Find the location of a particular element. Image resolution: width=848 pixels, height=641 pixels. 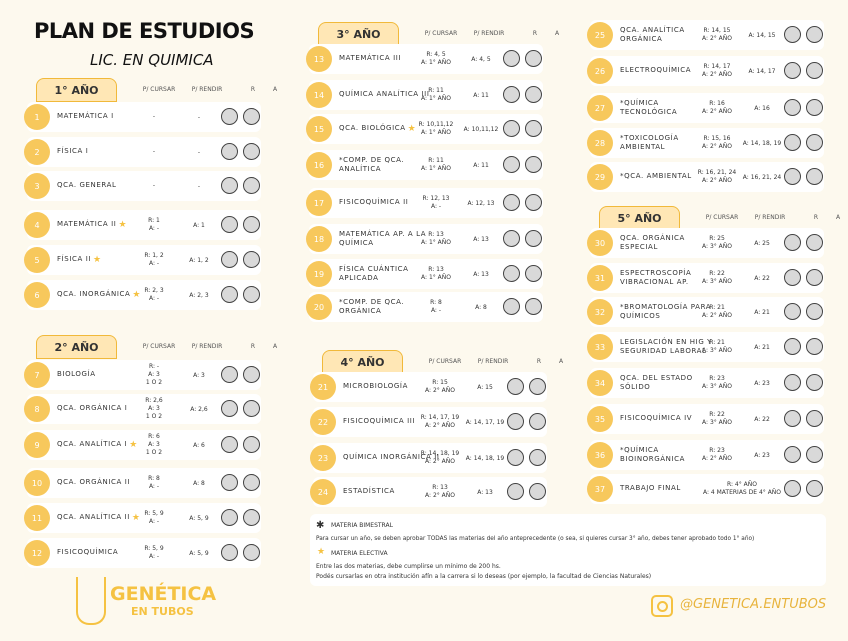

requirement-rendir: A: 5, 9 is located at coordinates (199, 518).